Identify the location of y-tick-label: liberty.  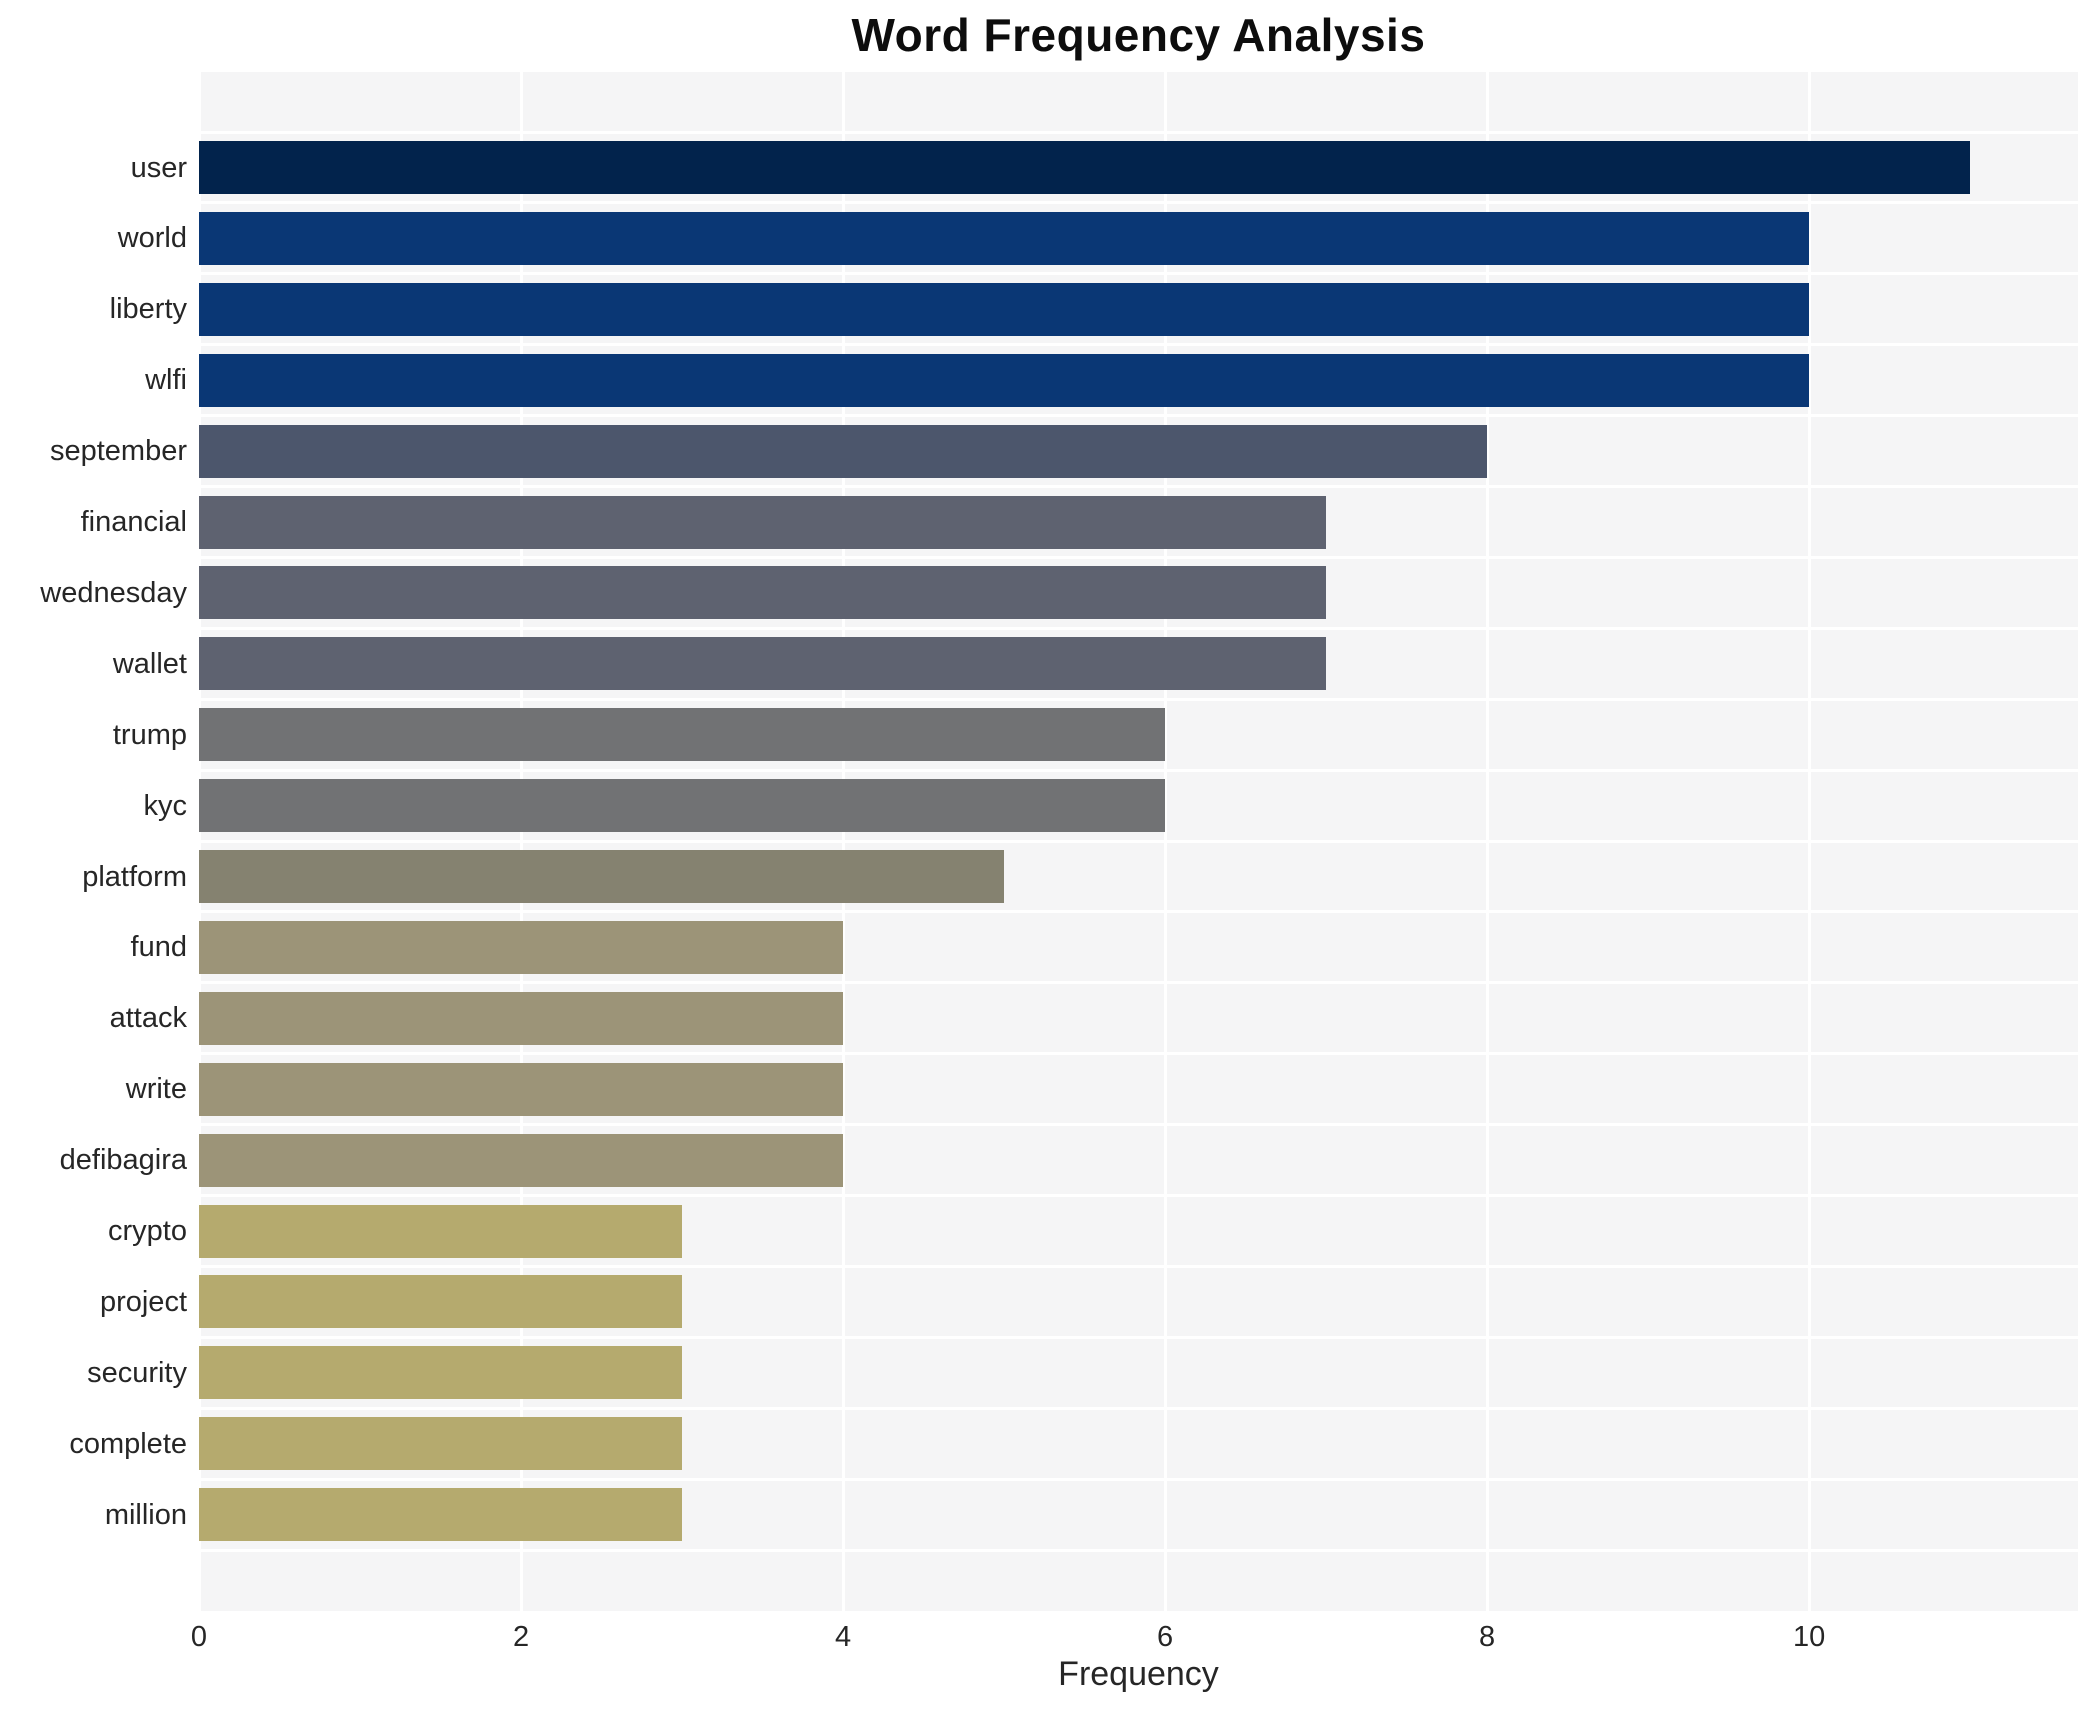
(148, 309).